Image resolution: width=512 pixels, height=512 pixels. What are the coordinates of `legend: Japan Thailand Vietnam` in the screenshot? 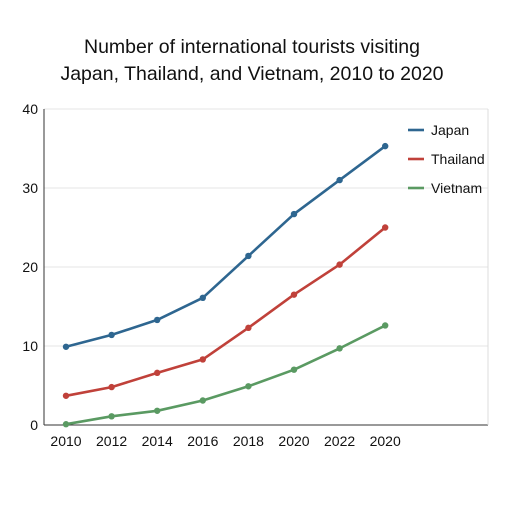 It's located at (446, 159).